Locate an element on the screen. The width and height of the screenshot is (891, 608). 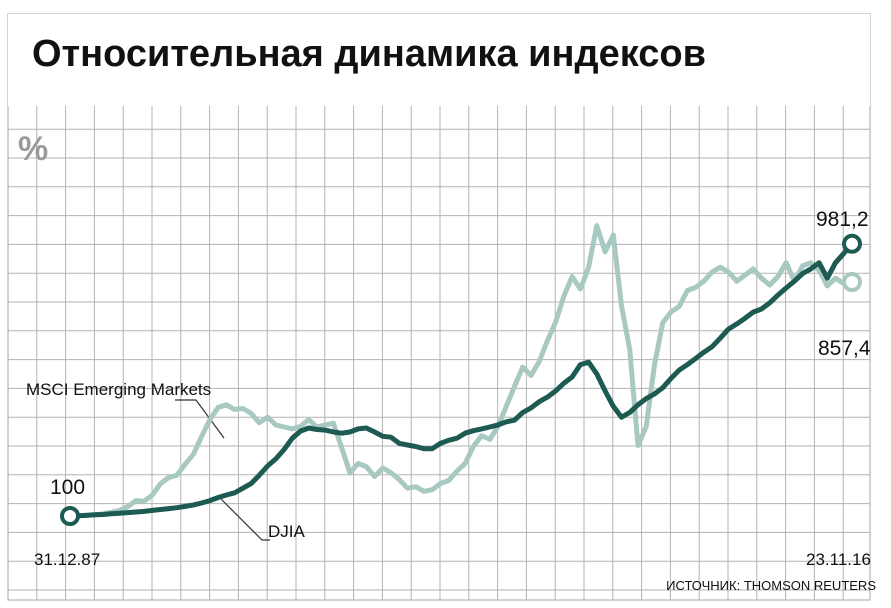
unit-label: % is located at coordinates (33, 149).